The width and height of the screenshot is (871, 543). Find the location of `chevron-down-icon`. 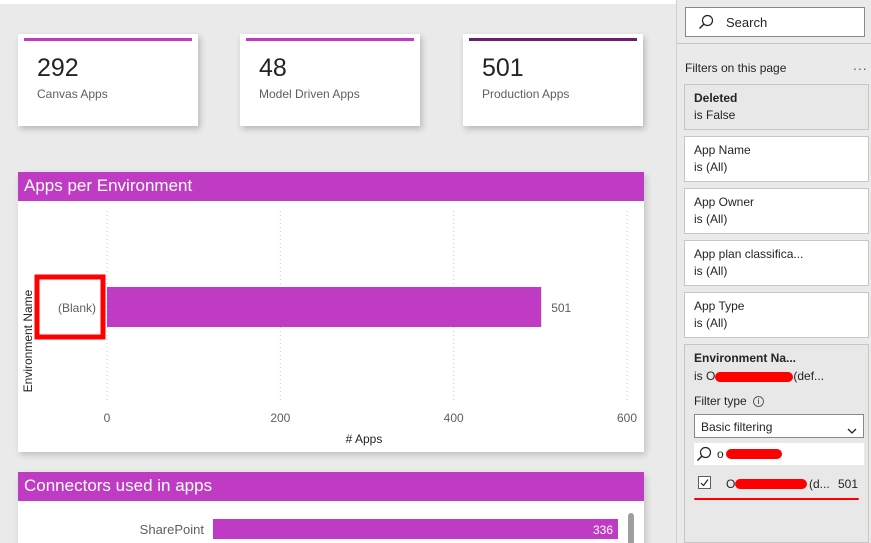

chevron-down-icon is located at coordinates (852, 431).